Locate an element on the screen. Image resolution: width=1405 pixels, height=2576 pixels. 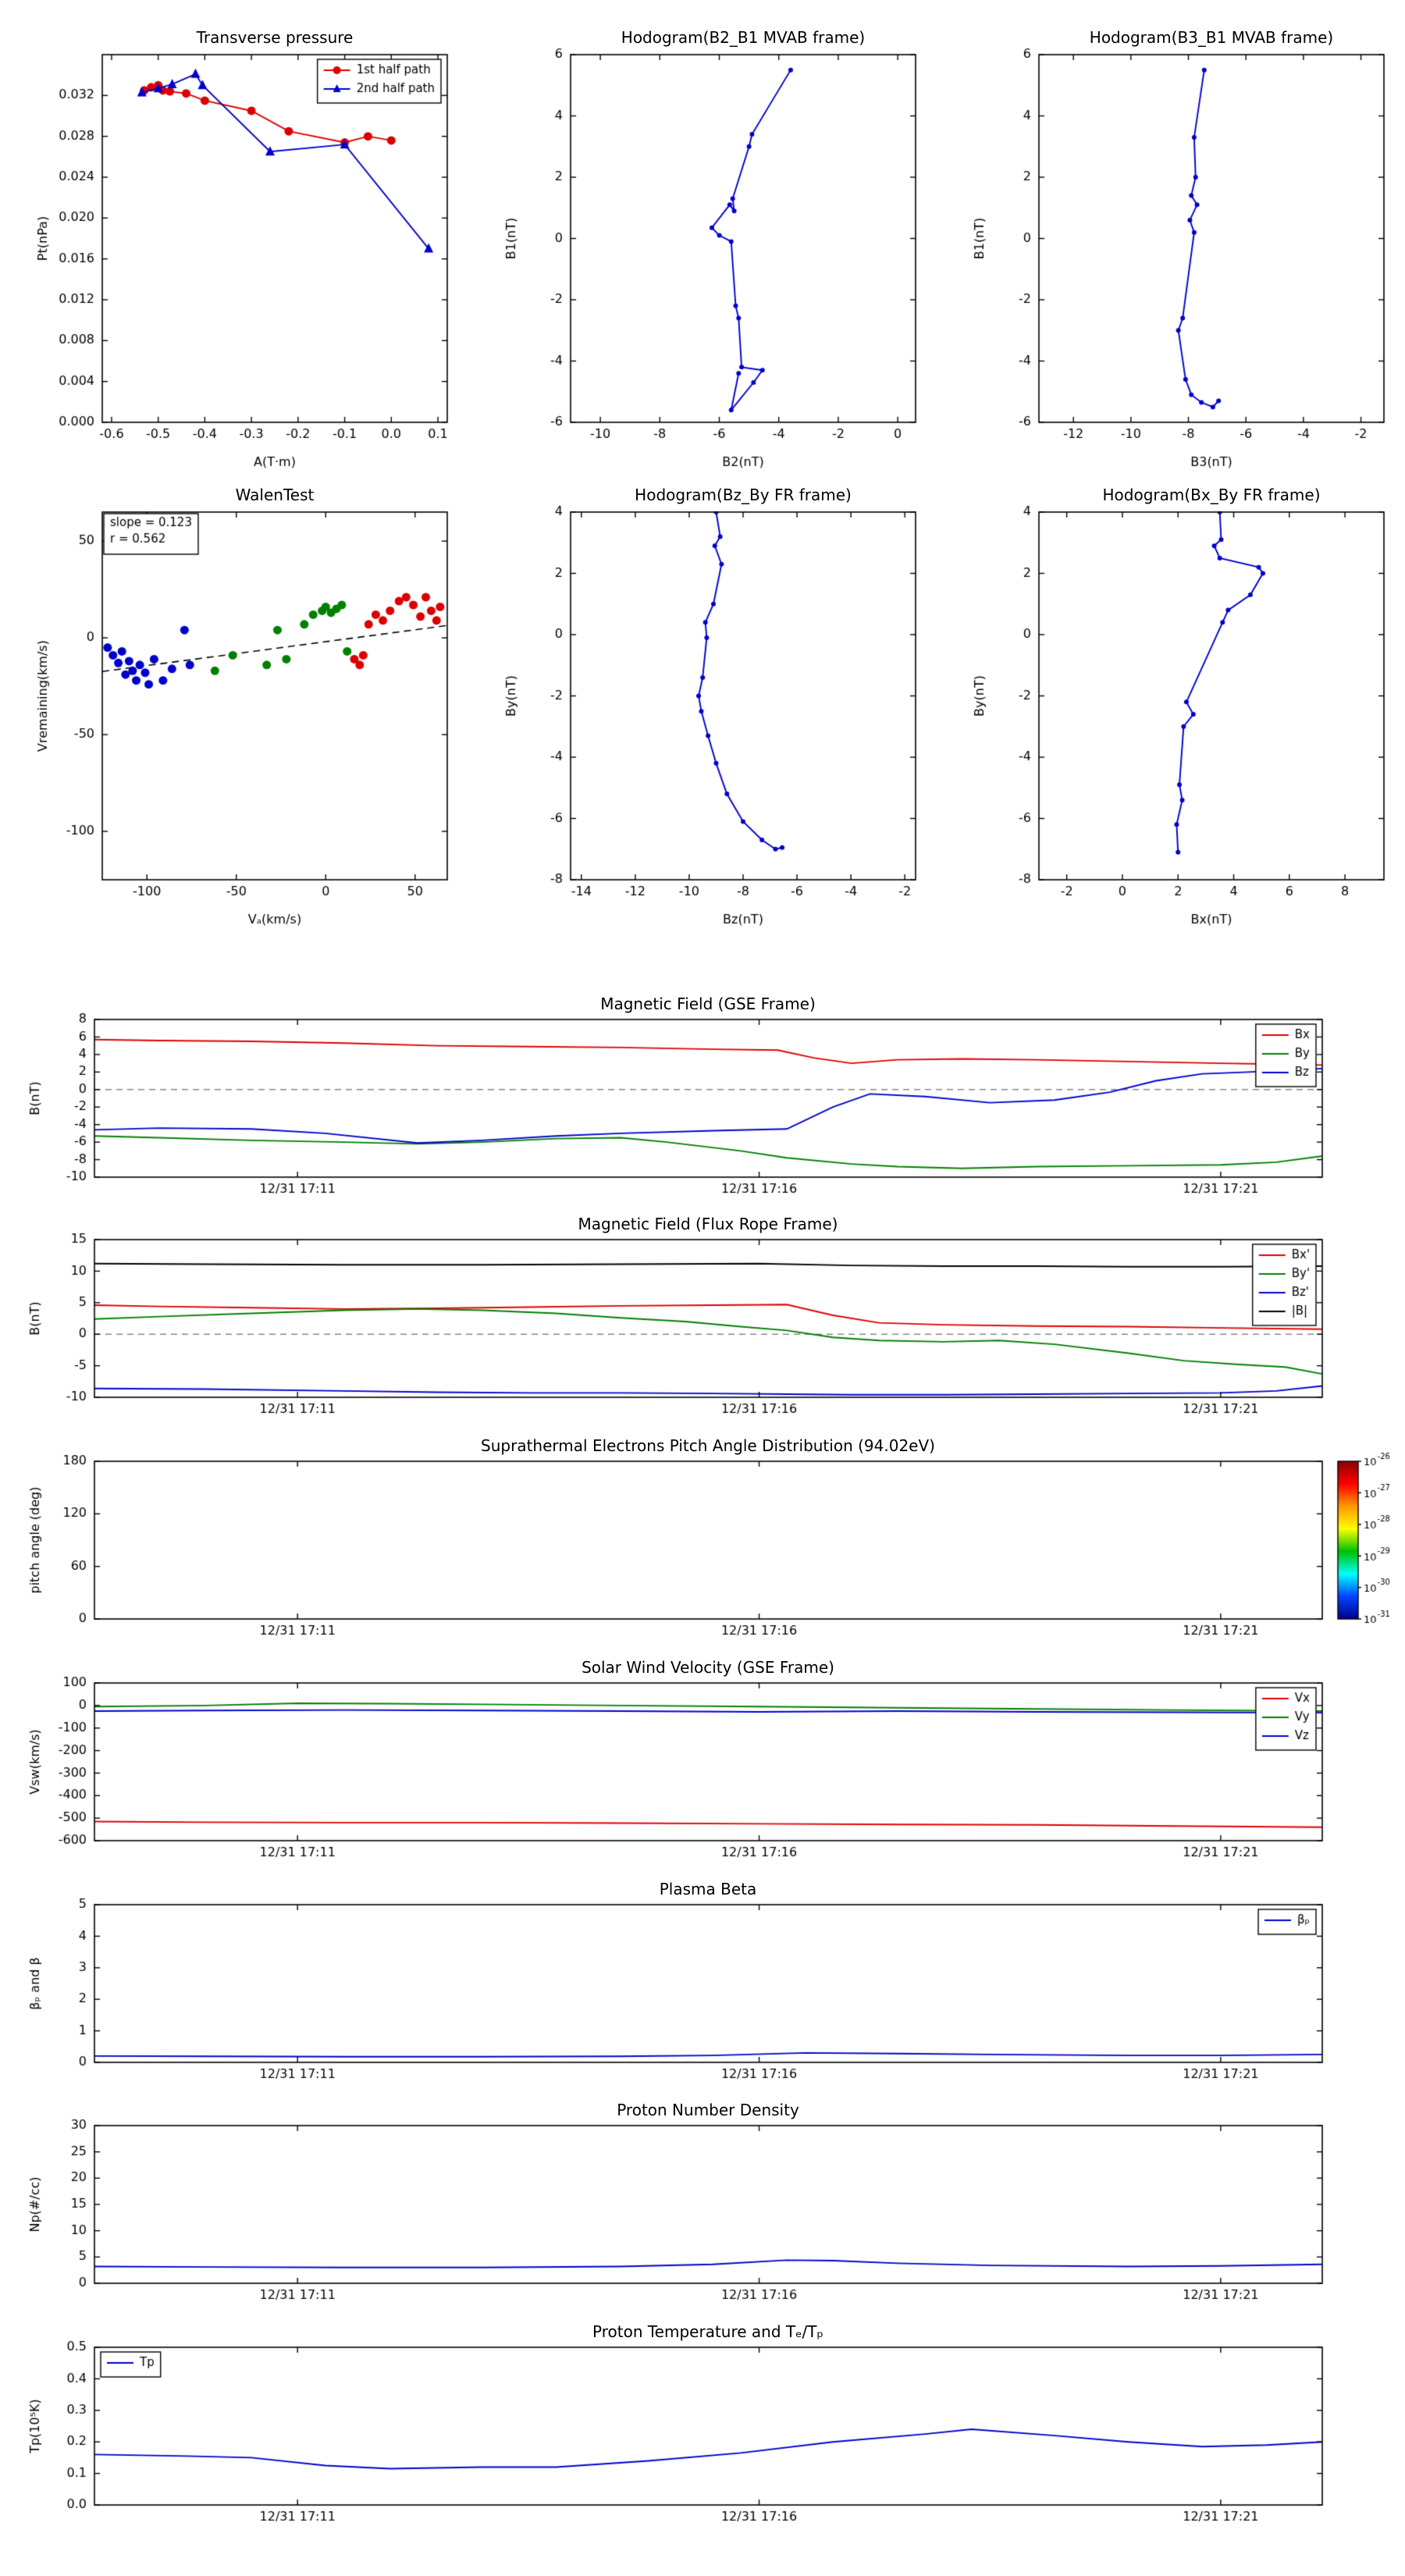
title-hodogram-b2-b1: Hodogram(B2_B1 MVAB frame) is located at coordinates (744, 37).